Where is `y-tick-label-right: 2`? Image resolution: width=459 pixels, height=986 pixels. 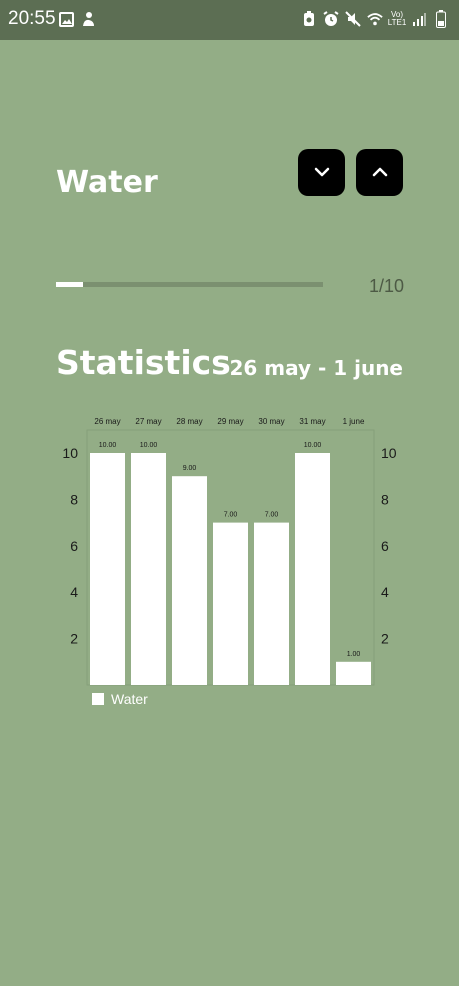
y-tick-label-right: 2 is located at coordinates (385, 639).